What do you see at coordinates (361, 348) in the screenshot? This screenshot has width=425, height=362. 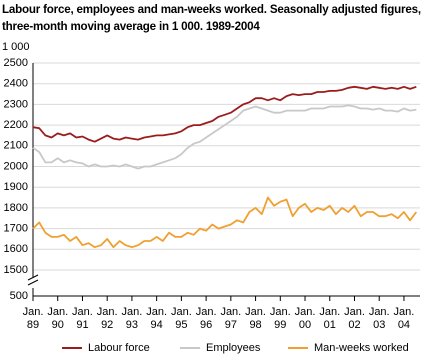 I see `legend-label: Man-weeks worked` at bounding box center [361, 348].